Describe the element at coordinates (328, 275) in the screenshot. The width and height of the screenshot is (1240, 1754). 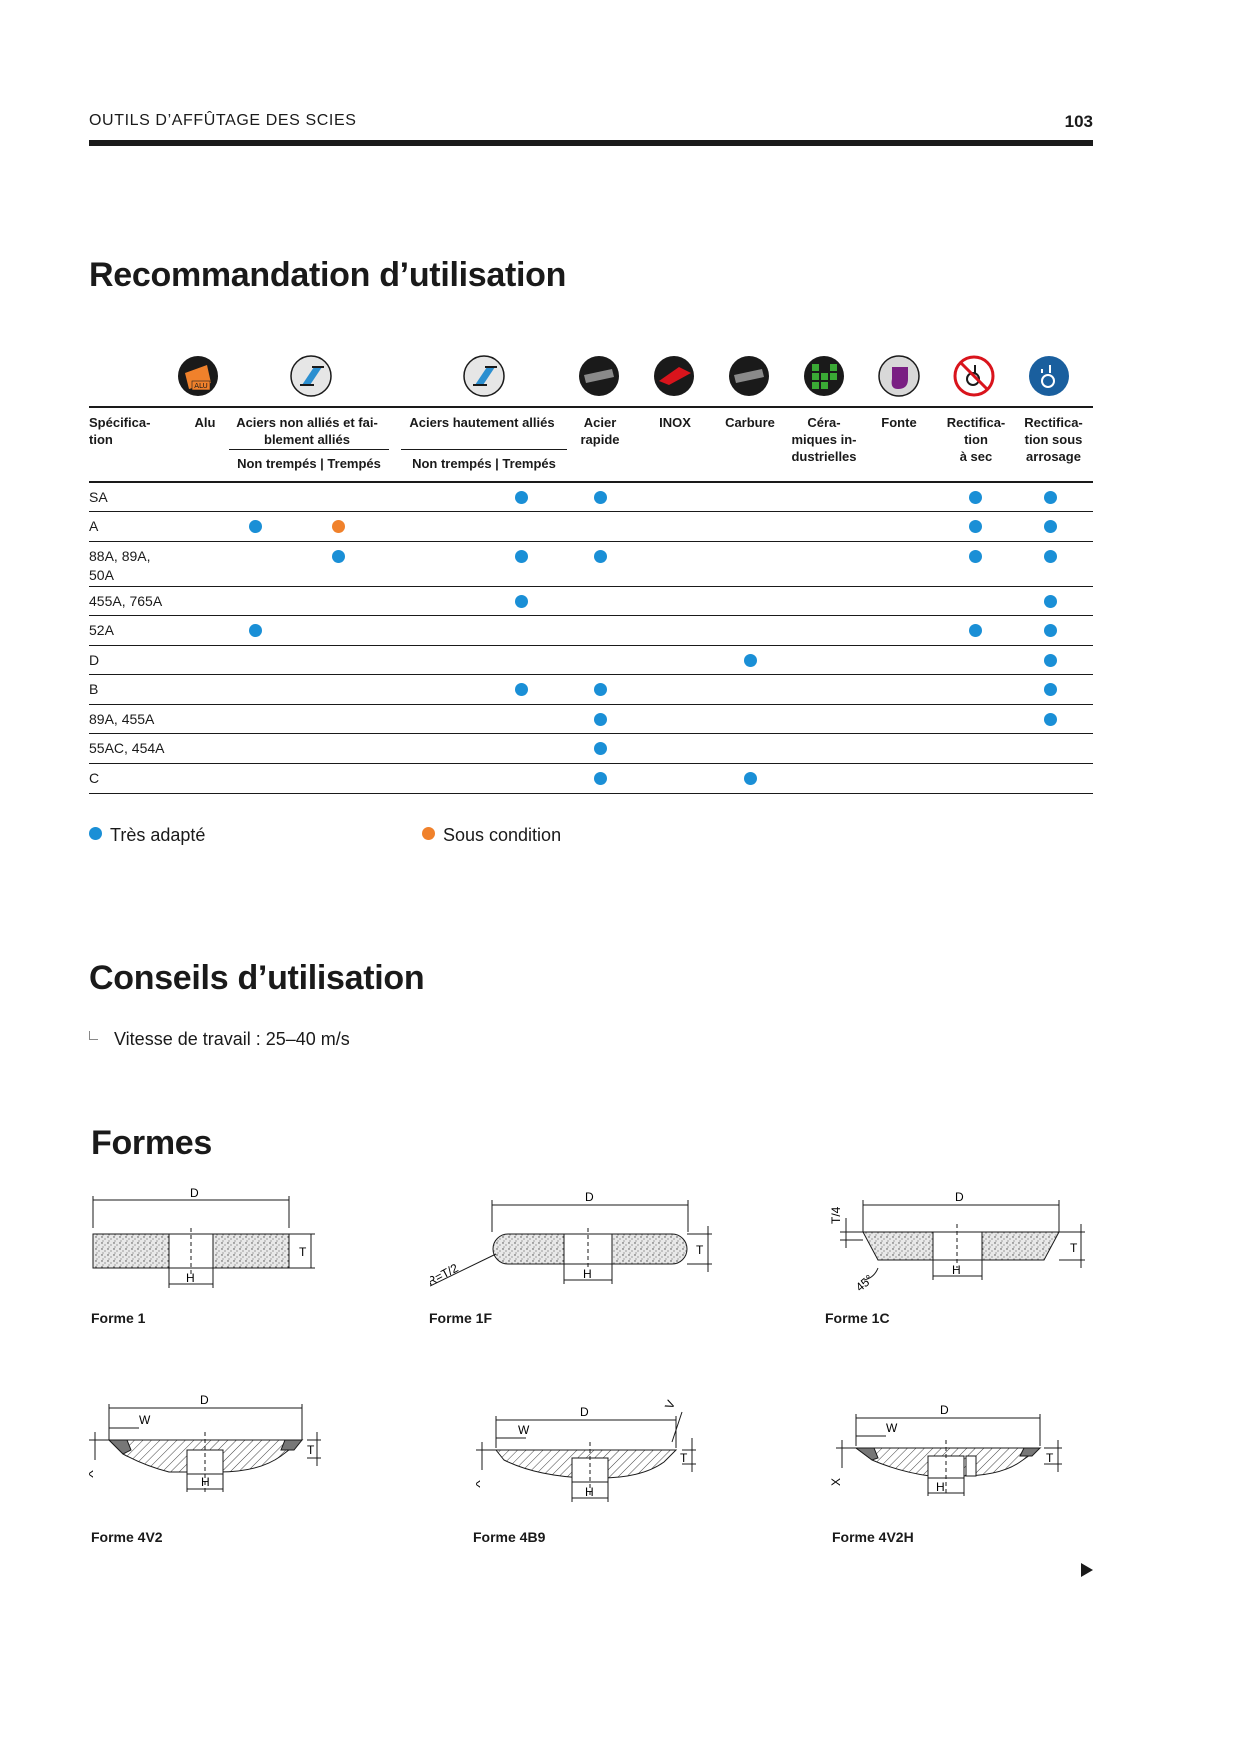
I see `section-title-recommandation: Recommandation d’utilisation` at that location.